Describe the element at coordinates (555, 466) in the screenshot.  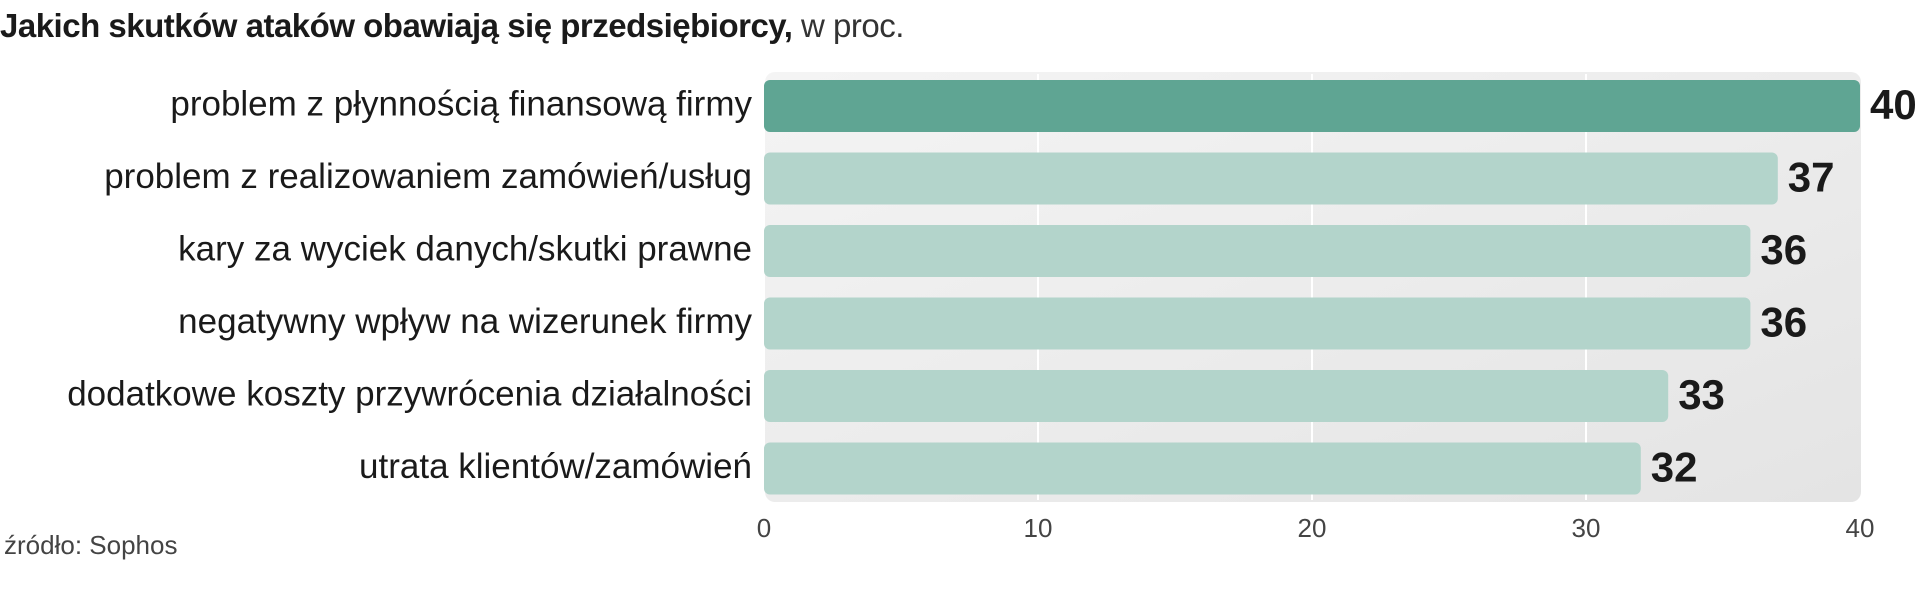
I see `category-label: utrata klientów/zamówień` at that location.